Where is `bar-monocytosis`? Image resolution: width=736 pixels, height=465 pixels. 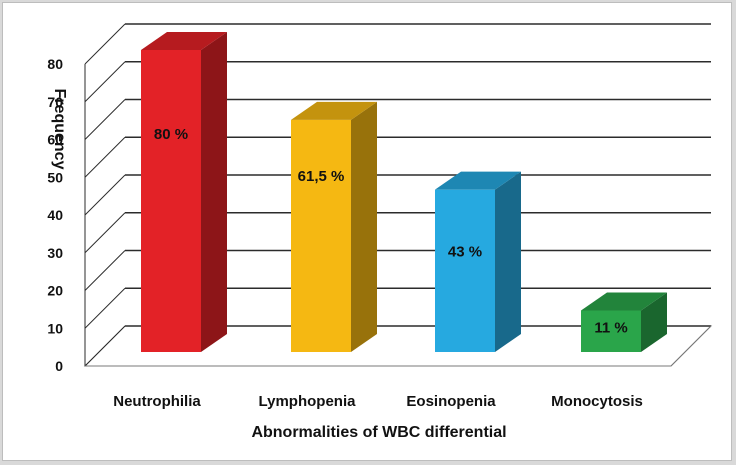 bar-monocytosis is located at coordinates (611, 331).